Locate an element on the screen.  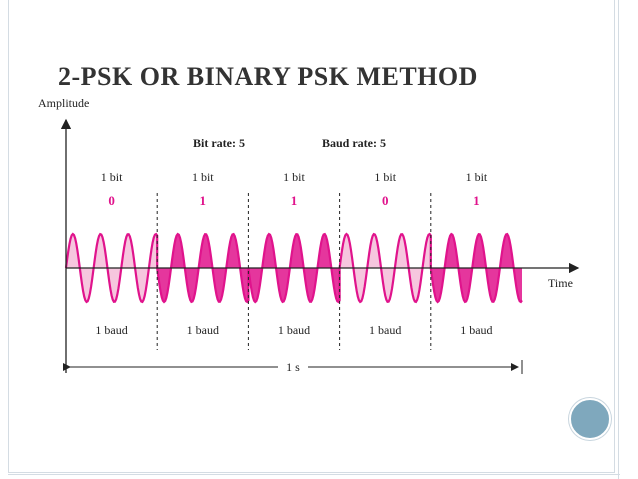
waveform is located at coordinates (293, 268).